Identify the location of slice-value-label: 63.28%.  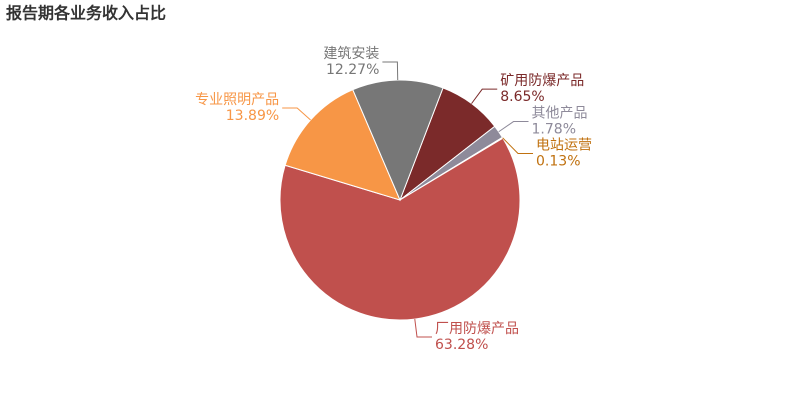
(461, 345).